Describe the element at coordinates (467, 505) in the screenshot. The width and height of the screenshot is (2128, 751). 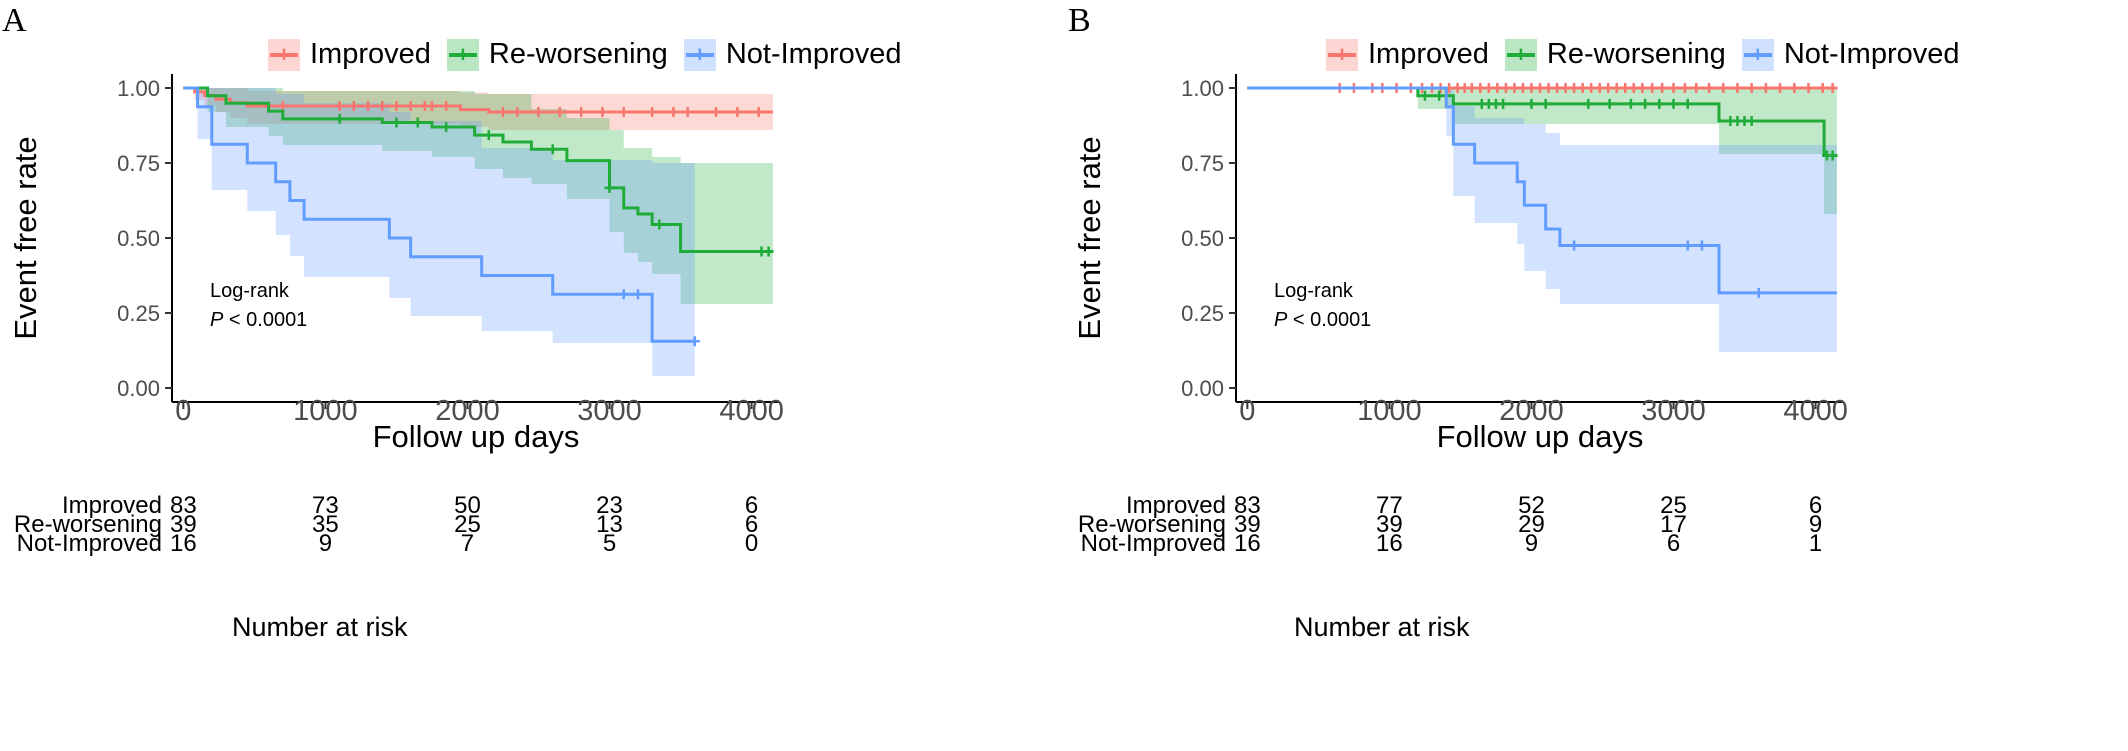
I see `risk-value: 50` at that location.